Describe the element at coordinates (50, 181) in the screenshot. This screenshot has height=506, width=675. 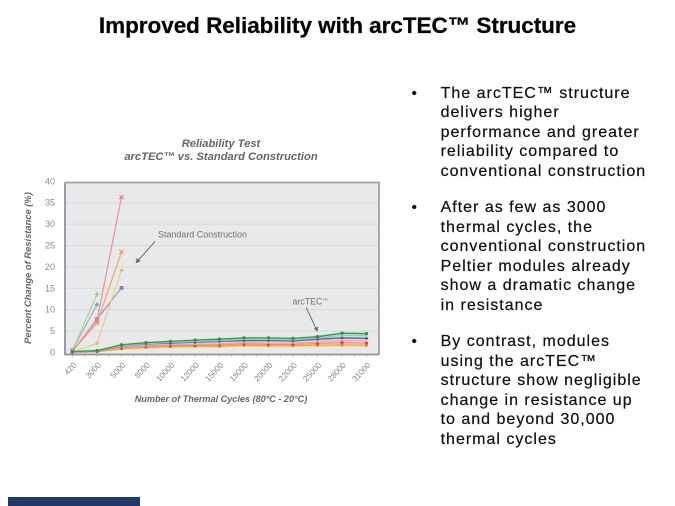
I see `svg-text: 40` at that location.